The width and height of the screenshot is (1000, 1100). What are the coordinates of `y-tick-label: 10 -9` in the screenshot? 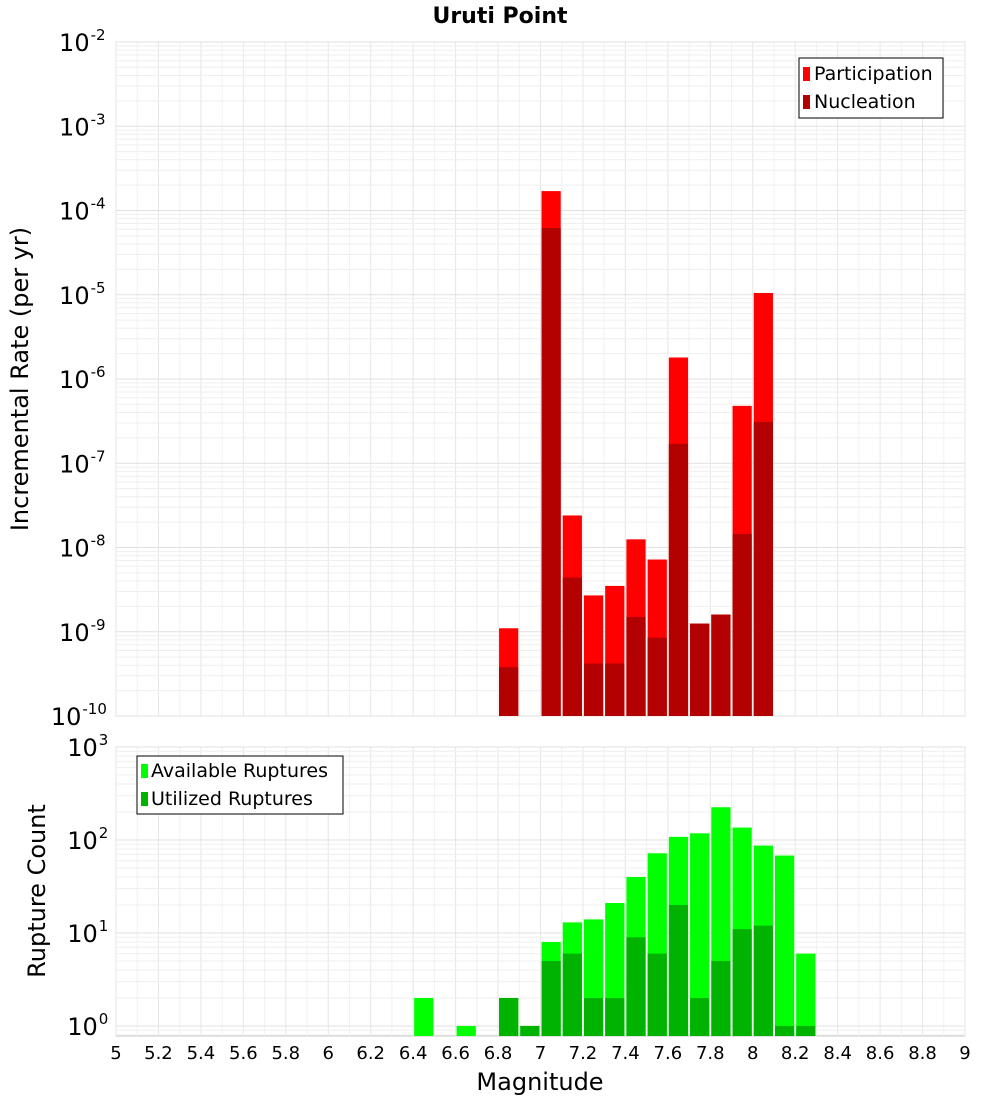 It's located at (82, 631).